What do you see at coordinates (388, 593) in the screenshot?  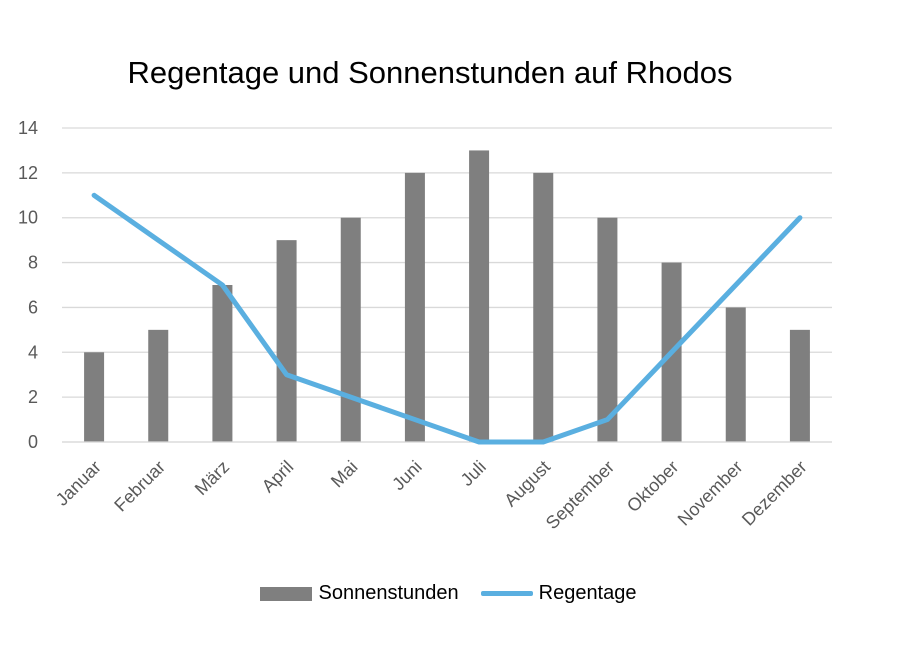 I see `legend-label-sonnenstunden: Sonnenstunden` at bounding box center [388, 593].